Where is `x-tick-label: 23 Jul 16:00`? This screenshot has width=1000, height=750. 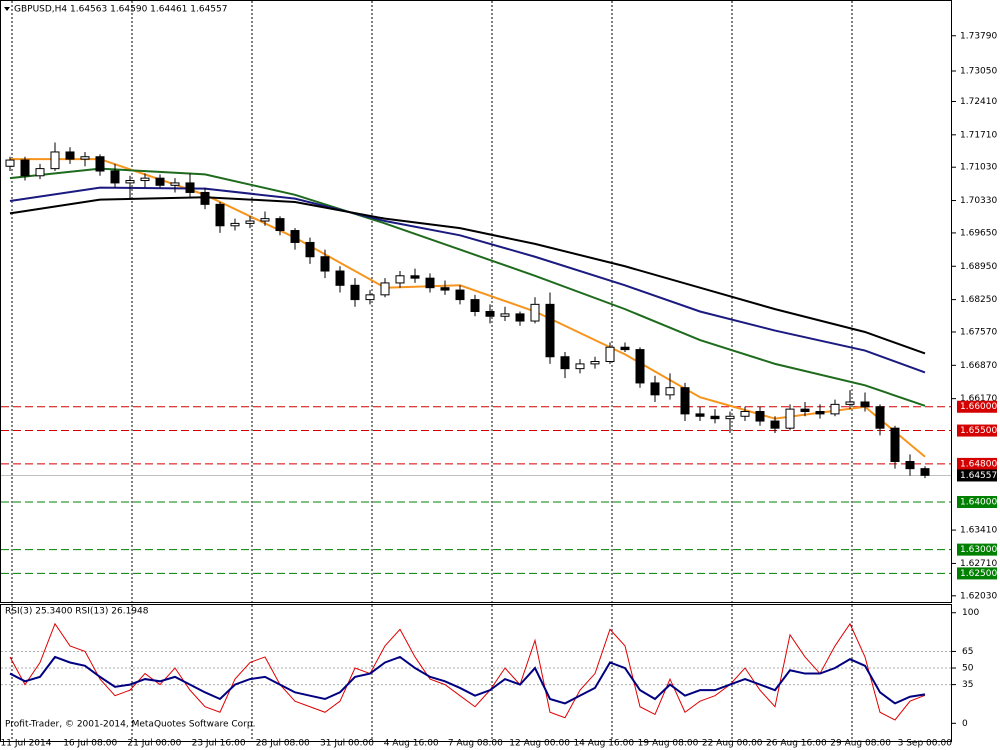
x-tick-label: 23 Jul 16:00 is located at coordinates (219, 744).